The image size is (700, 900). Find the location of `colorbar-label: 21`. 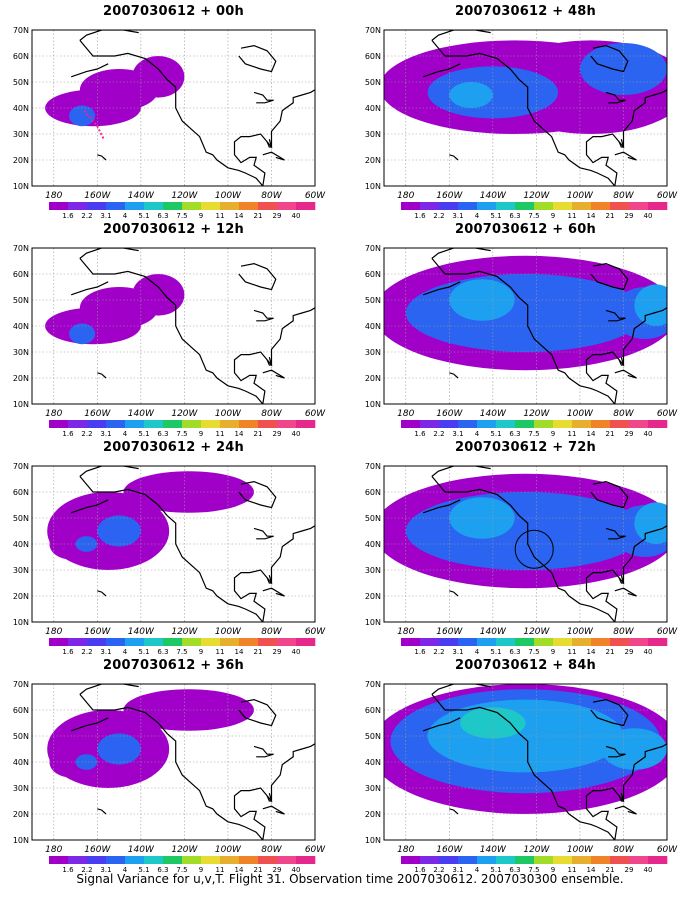

colorbar-label: 21 is located at coordinates (258, 870).